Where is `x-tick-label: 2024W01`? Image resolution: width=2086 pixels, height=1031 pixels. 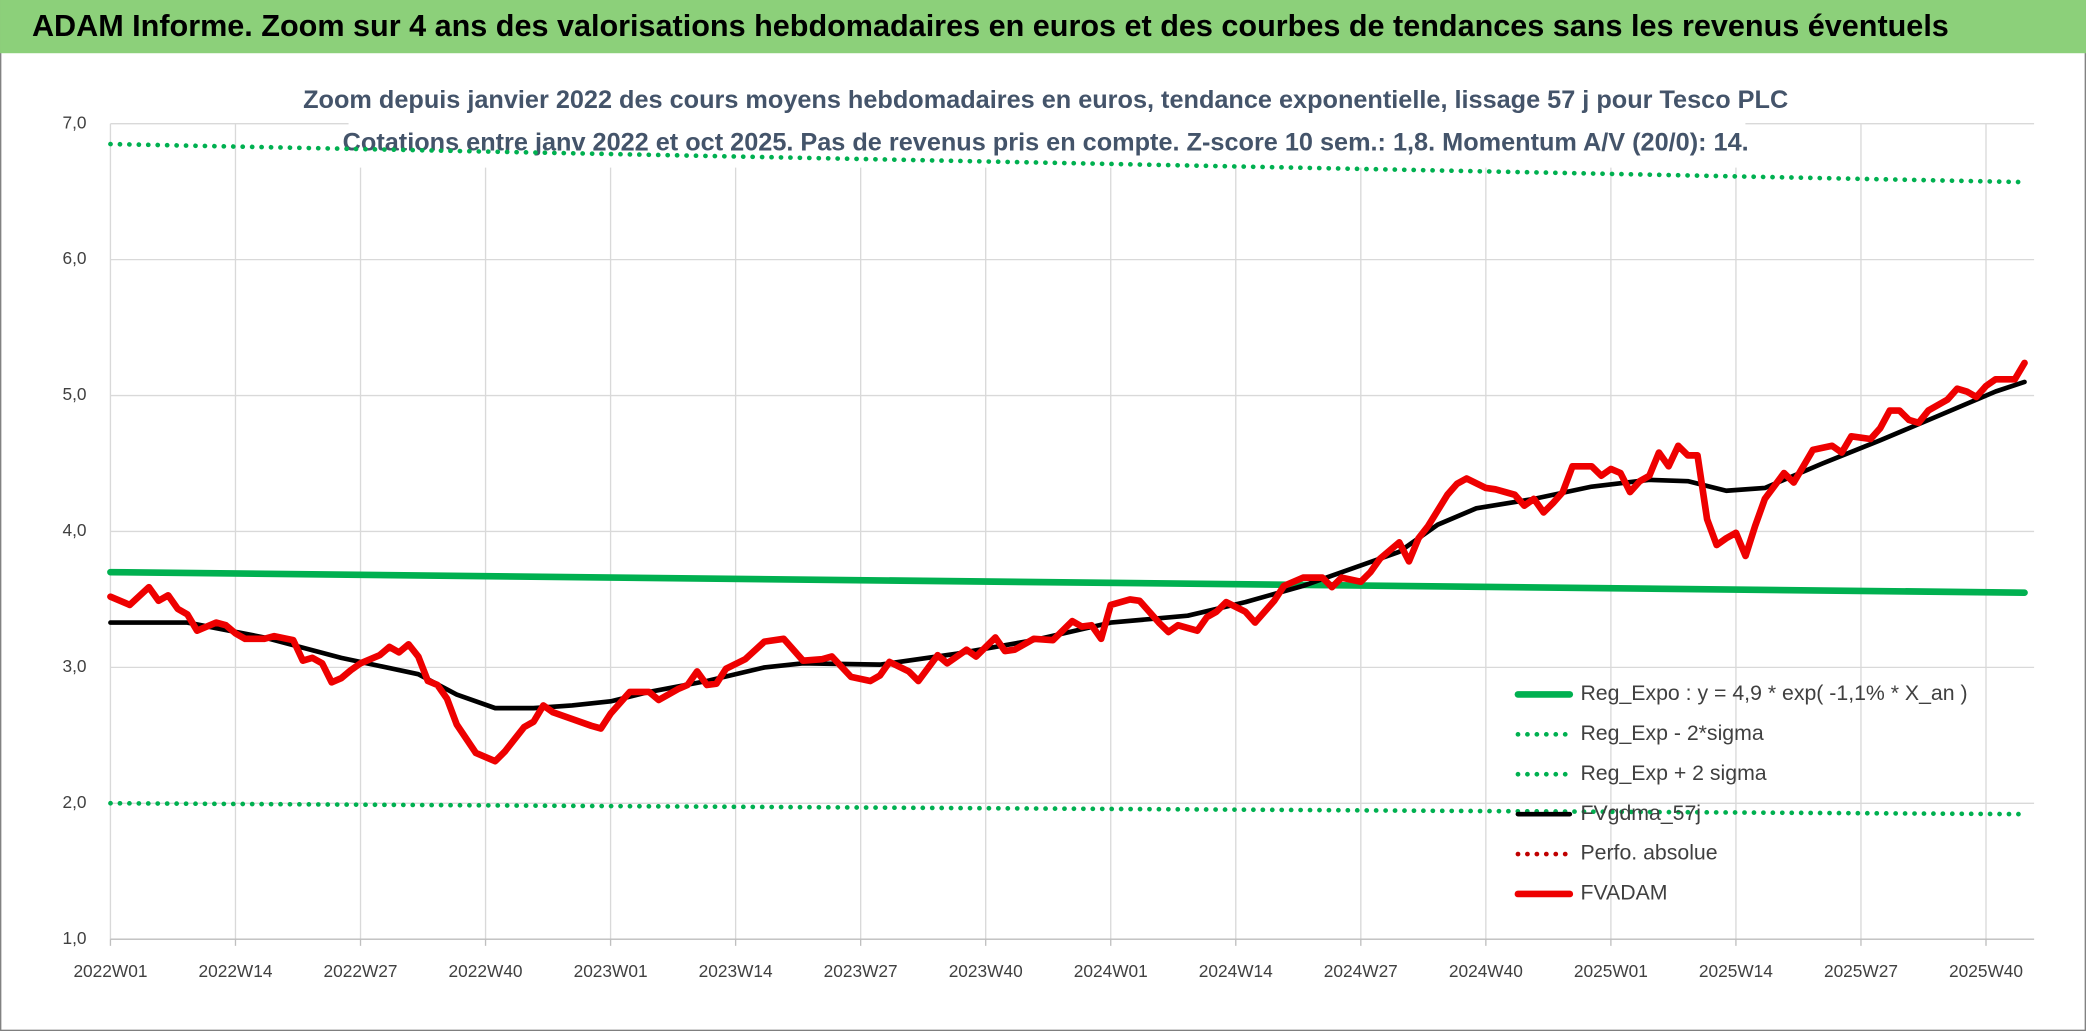 x-tick-label: 2024W01 is located at coordinates (1111, 971).